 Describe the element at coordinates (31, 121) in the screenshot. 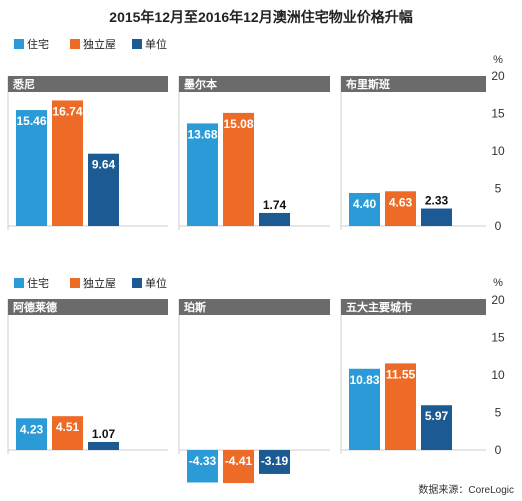

I see `data-label: 15.46` at that location.